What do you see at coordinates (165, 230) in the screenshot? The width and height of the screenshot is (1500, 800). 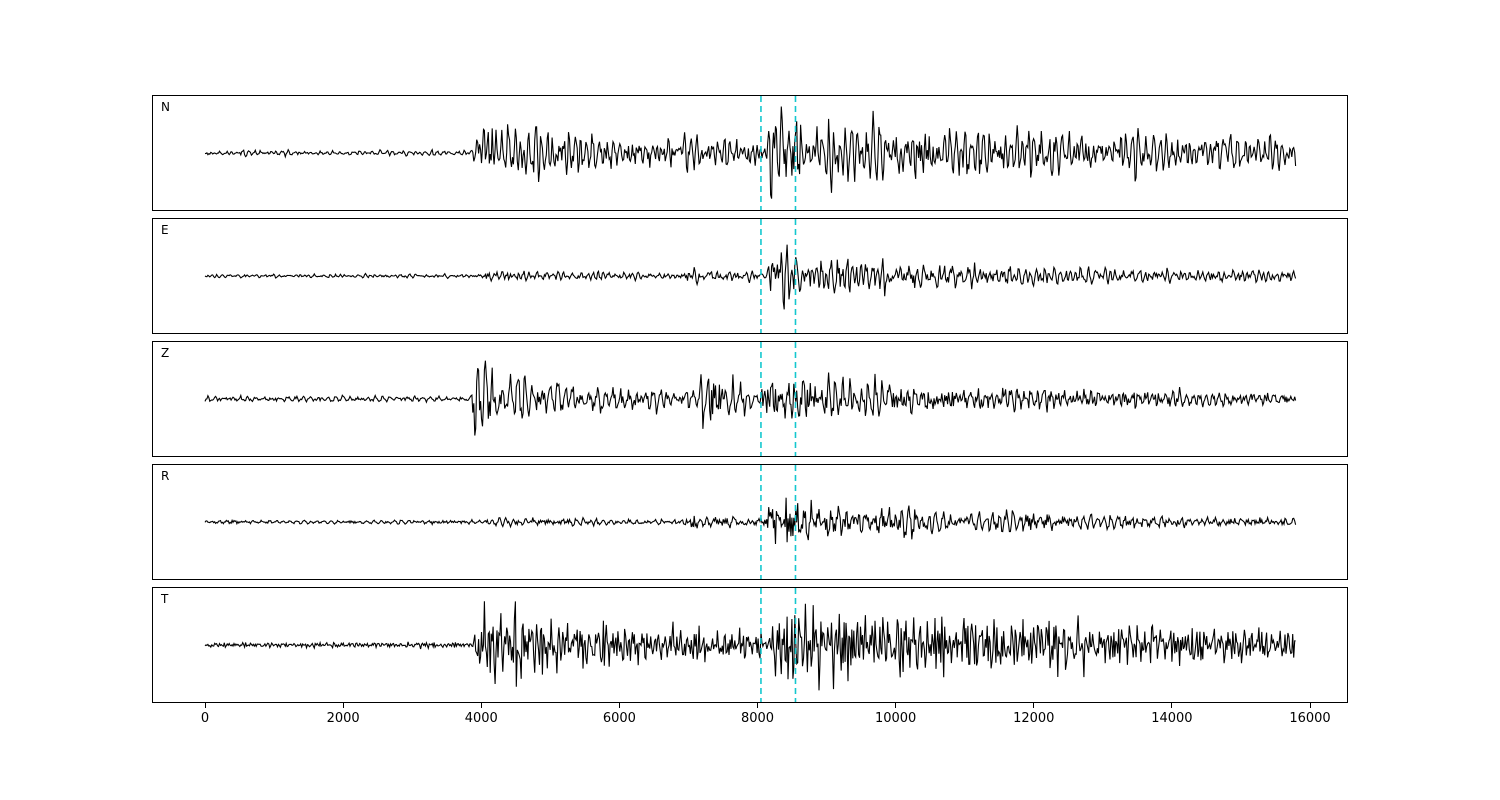 I see `channel-label-E: E` at bounding box center [165, 230].